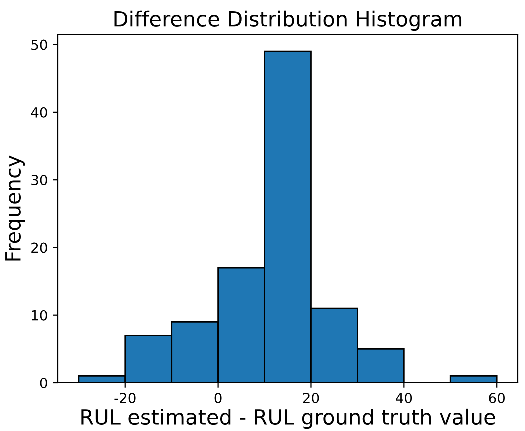 Image resolution: width=525 pixels, height=431 pixels. What do you see at coordinates (288, 20) in the screenshot?
I see `chart-title: Difference Distribution Histogram` at bounding box center [288, 20].